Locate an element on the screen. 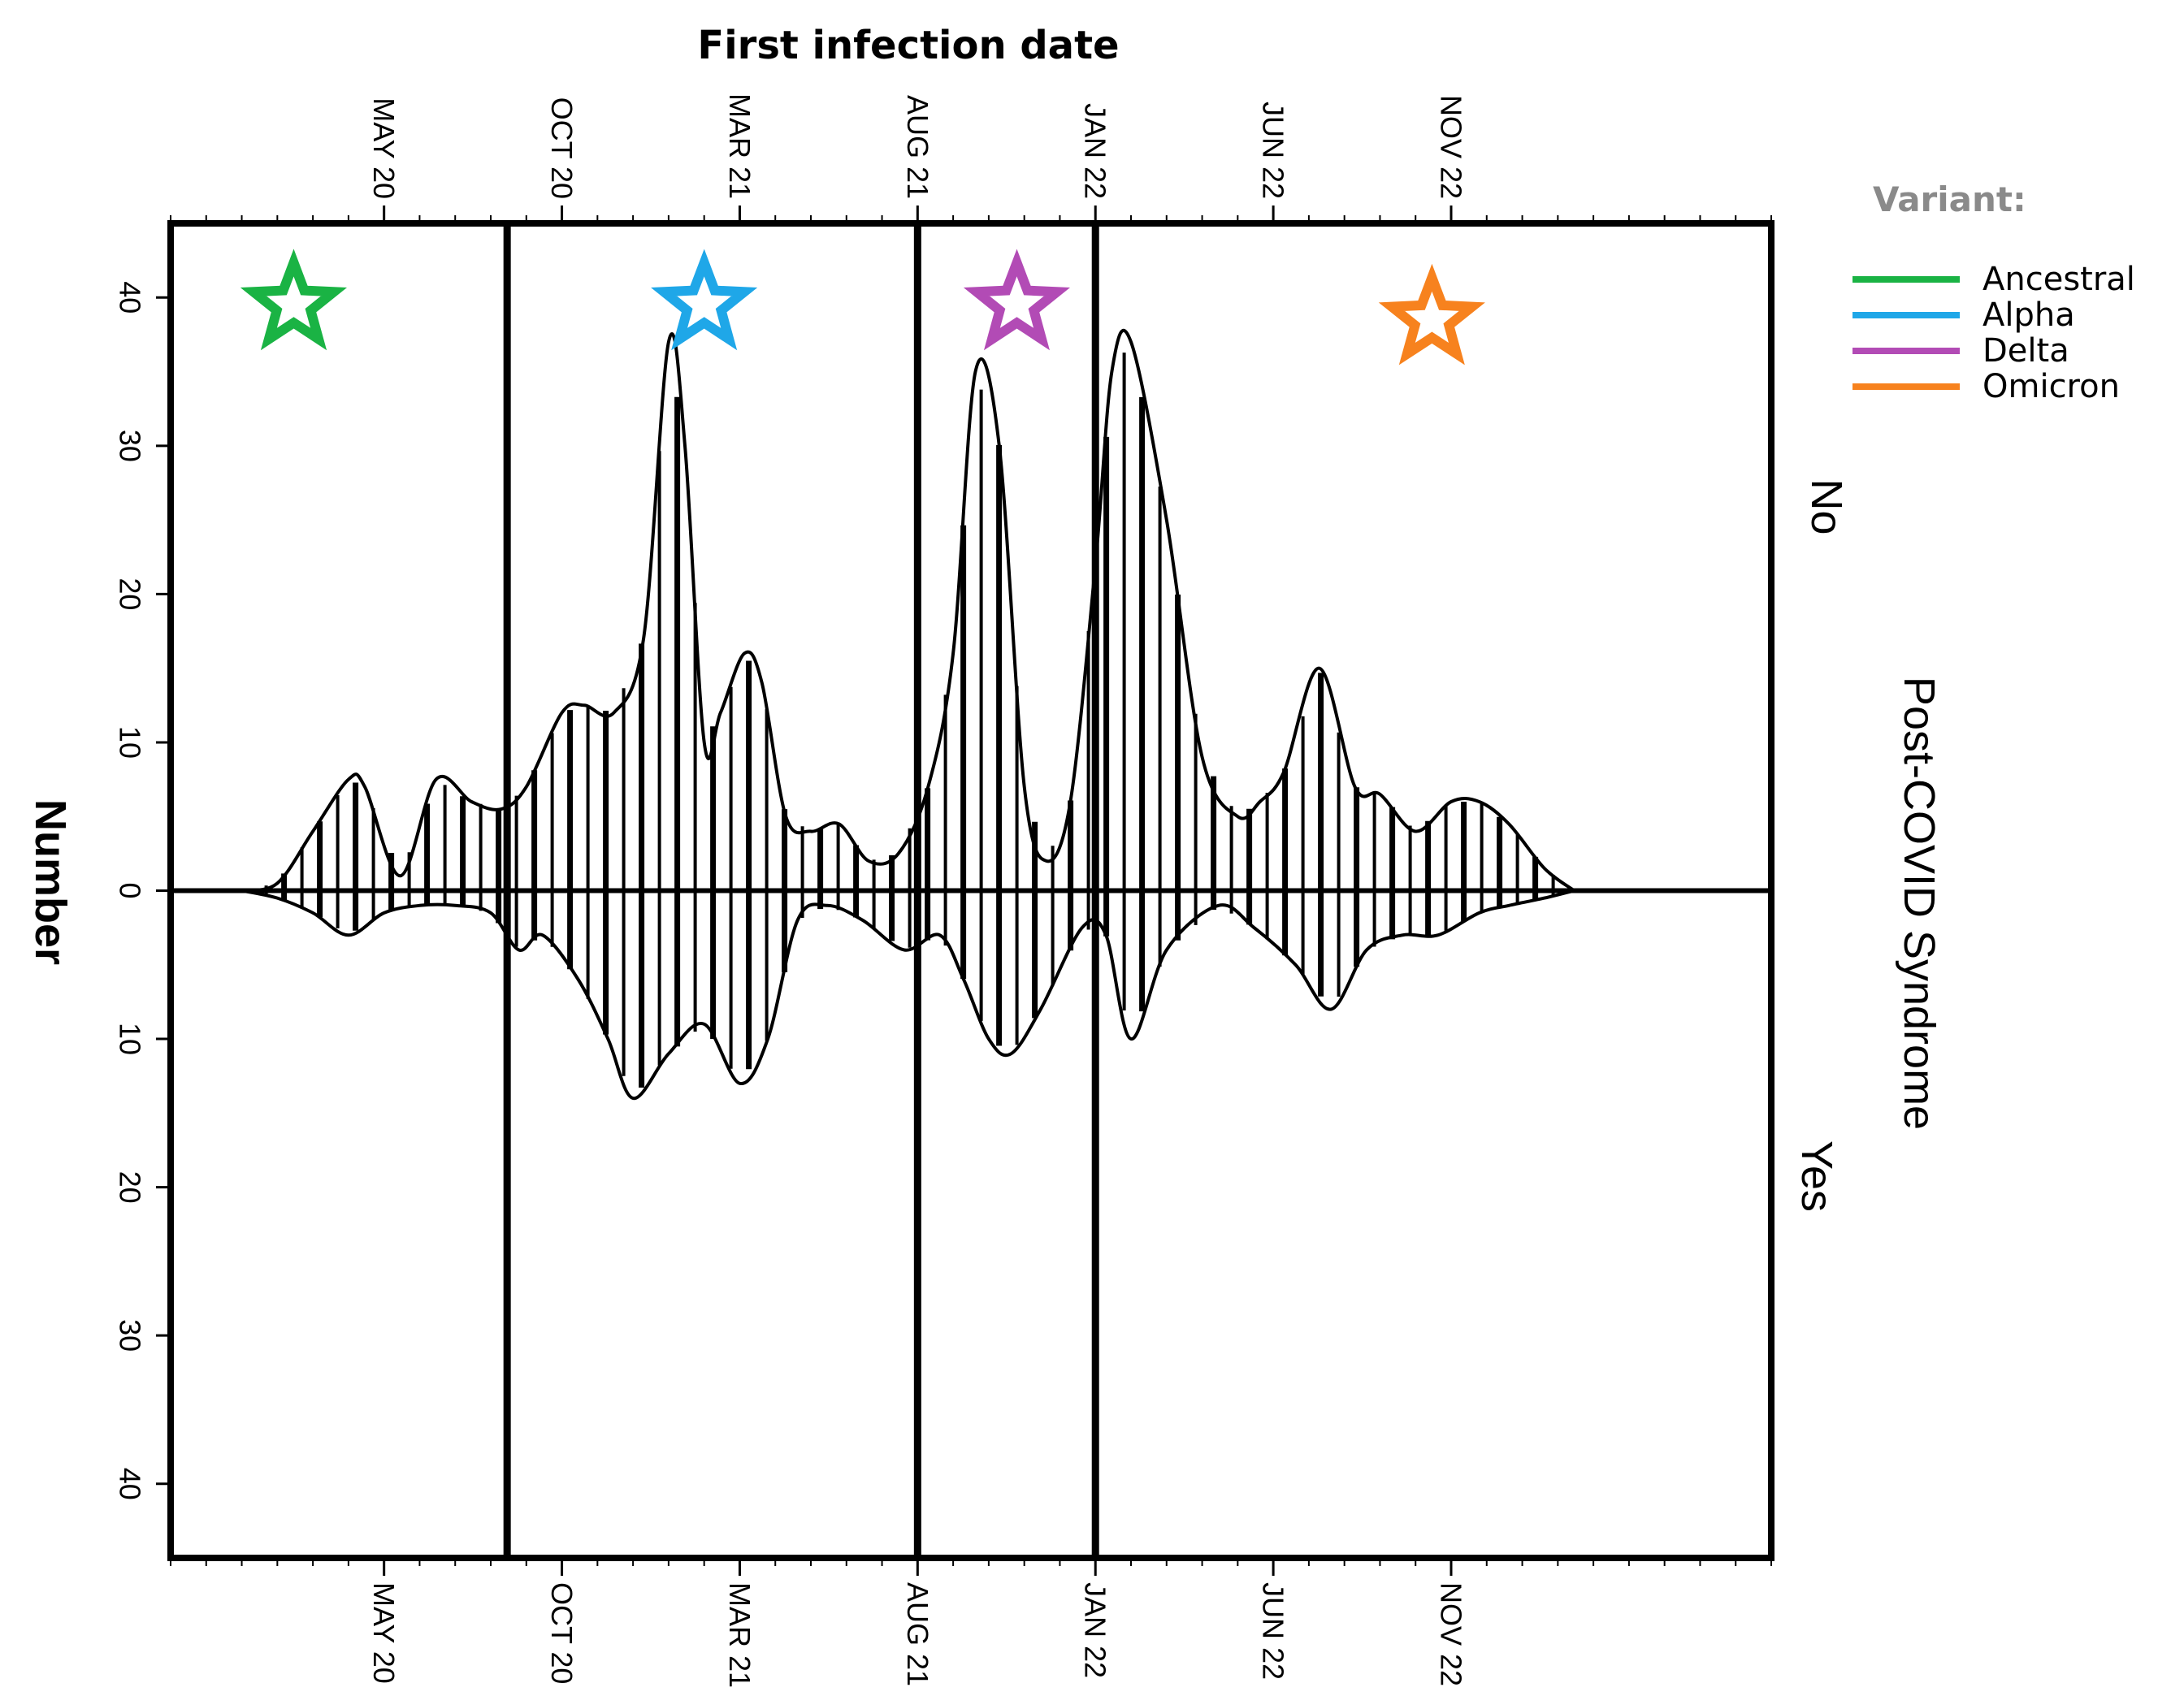 This screenshot has height=1696, width=2184. variant-stars is located at coordinates (863, 307).